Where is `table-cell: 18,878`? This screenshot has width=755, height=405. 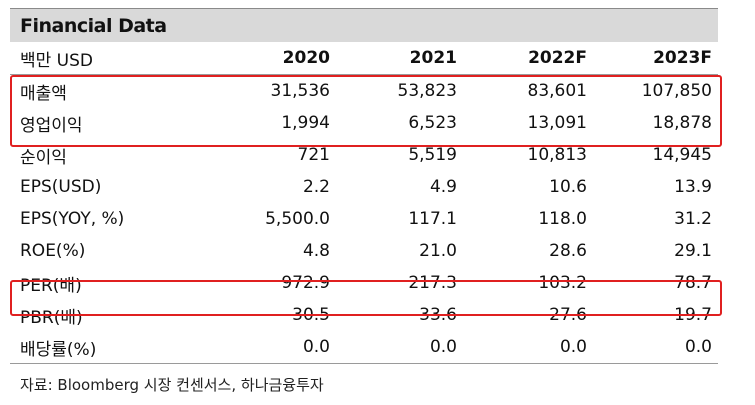 table-cell: 18,878 is located at coordinates (682, 123).